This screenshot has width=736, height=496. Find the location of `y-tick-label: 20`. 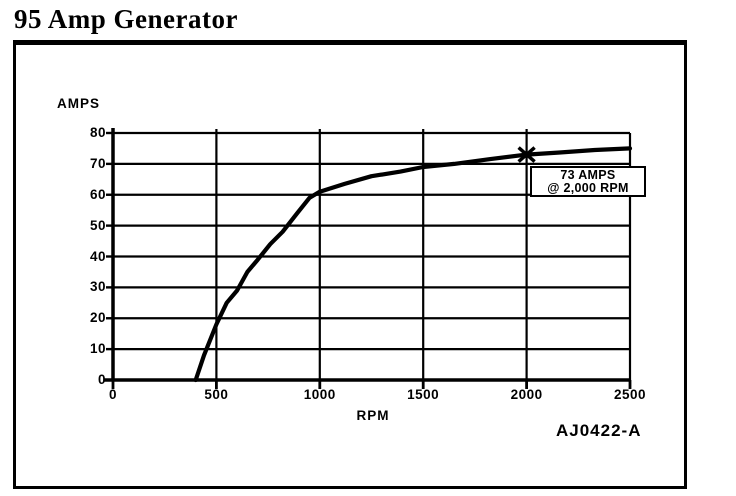

y-tick-label: 20 is located at coordinates (97, 318).